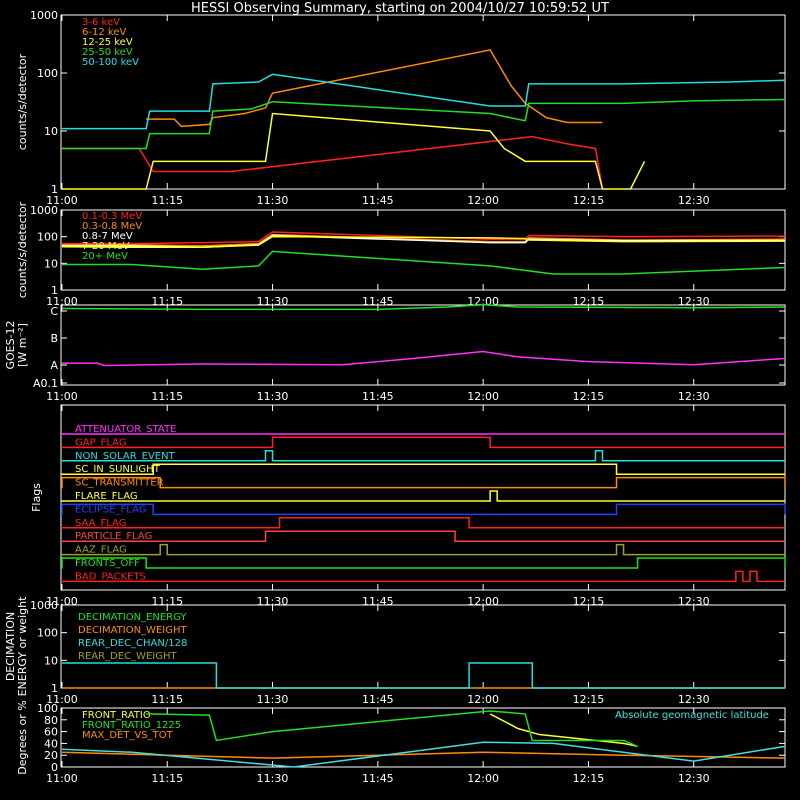 The width and height of the screenshot is (800, 800). I want to click on y-tick-label: A, so click(54, 365).